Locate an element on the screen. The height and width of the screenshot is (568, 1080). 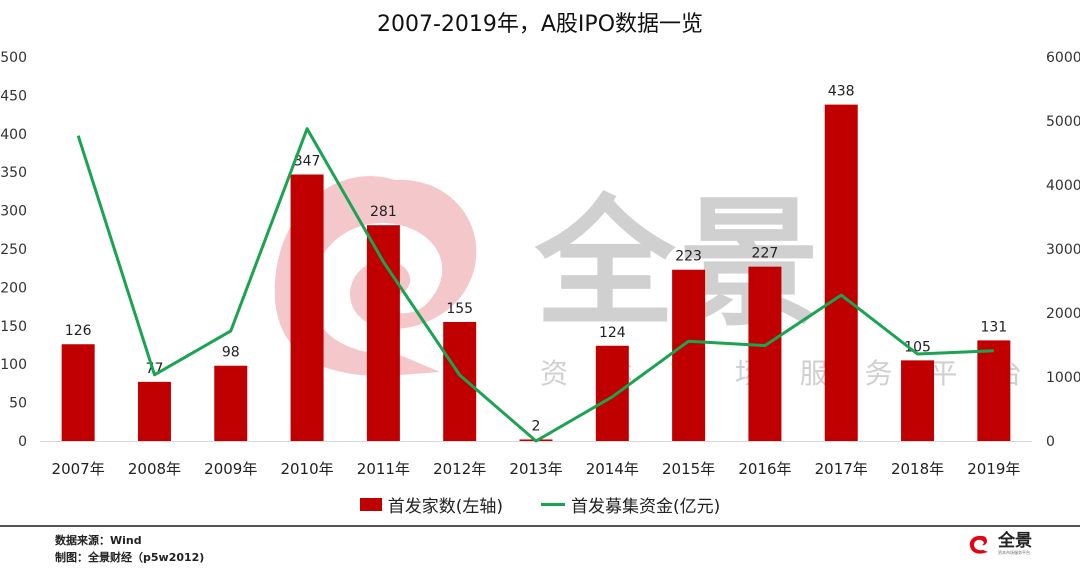
logo-brand-text: 全景 is located at coordinates (1015, 541).